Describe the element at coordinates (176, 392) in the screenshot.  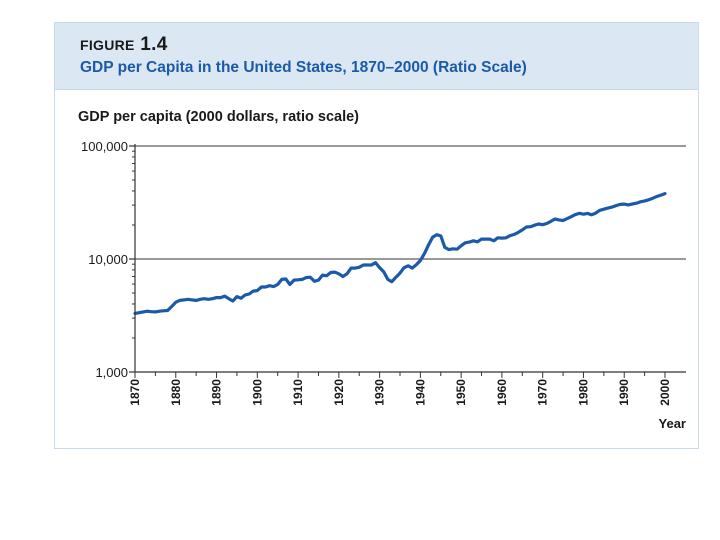
I see `x-tick-label: 1880` at that location.